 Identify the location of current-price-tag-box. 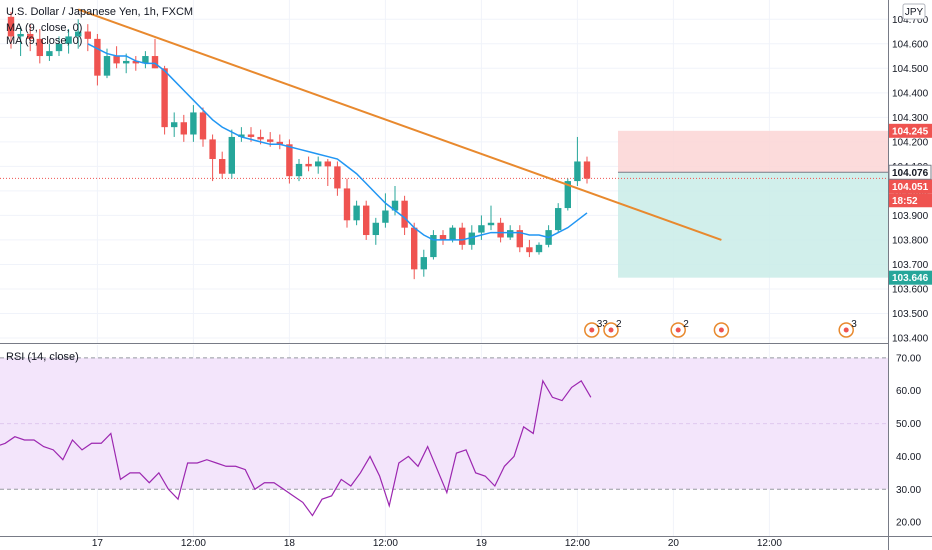
(910, 186).